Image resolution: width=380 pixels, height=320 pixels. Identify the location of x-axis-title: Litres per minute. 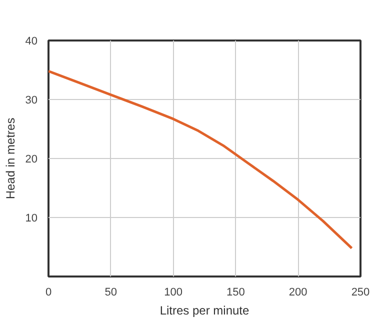
(205, 311).